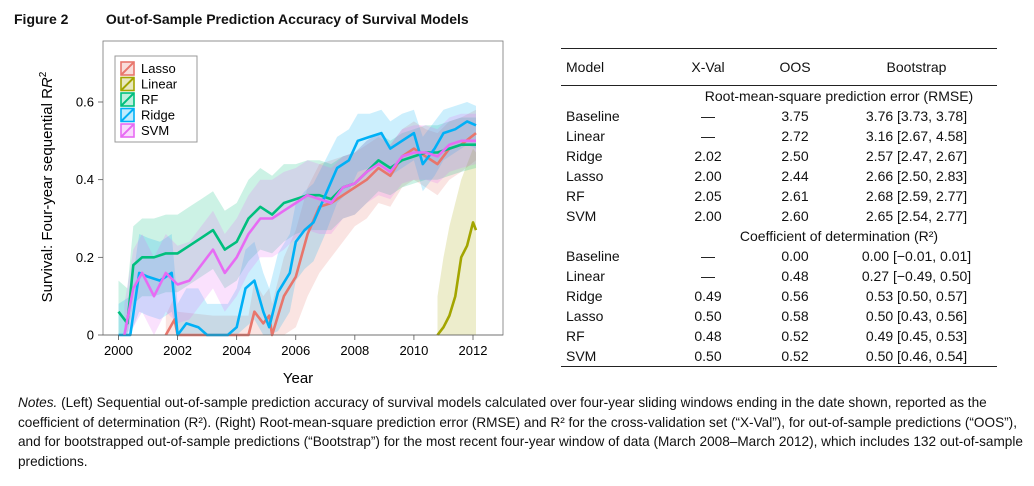 Image resolution: width=1034 pixels, height=486 pixels. Describe the element at coordinates (779, 85) in the screenshot. I see `table-header-rule` at that location.